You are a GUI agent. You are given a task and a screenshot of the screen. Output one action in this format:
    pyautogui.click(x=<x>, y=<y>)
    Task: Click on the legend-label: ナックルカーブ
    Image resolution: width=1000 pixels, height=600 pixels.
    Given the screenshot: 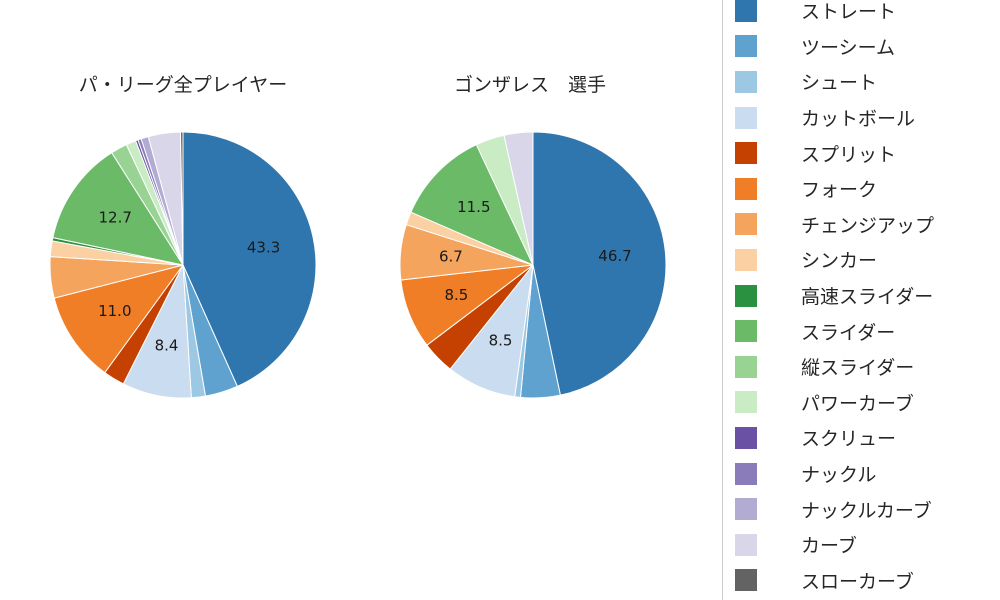 What is the action you would take?
    pyautogui.click(x=866, y=510)
    